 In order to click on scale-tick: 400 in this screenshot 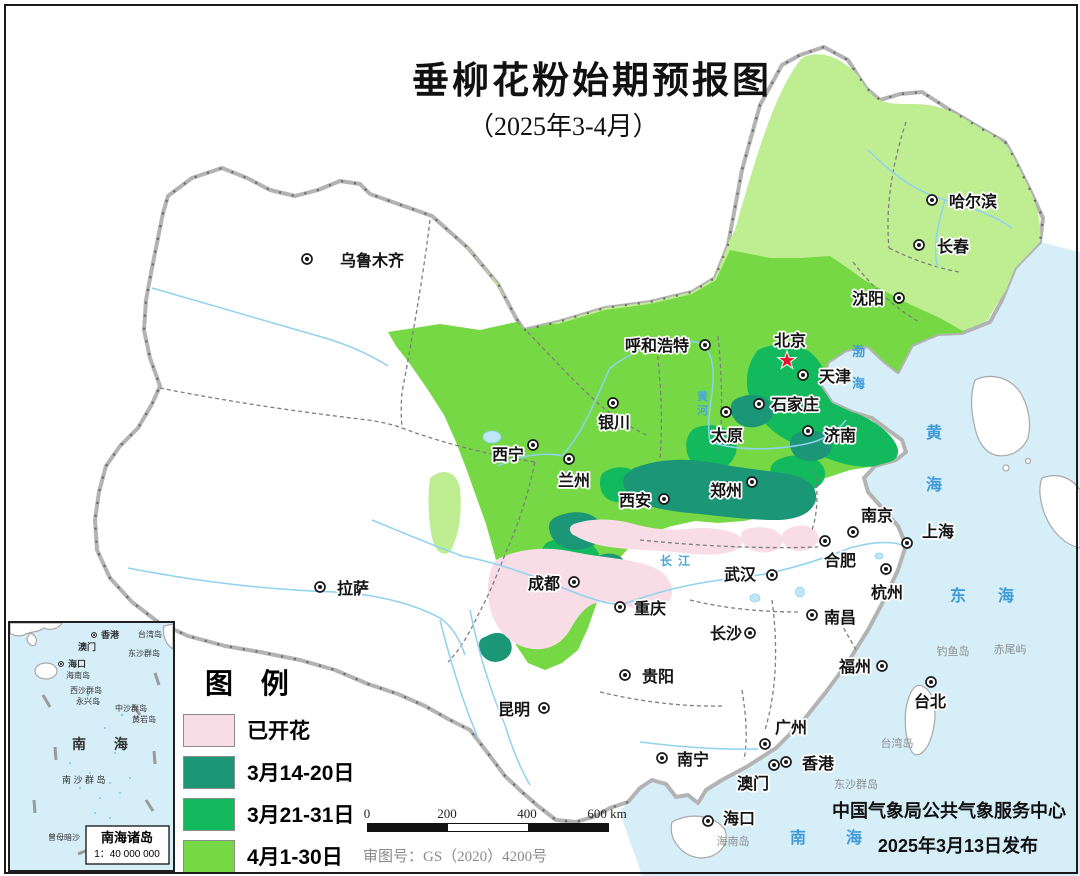, I will do `click(527, 813)`.